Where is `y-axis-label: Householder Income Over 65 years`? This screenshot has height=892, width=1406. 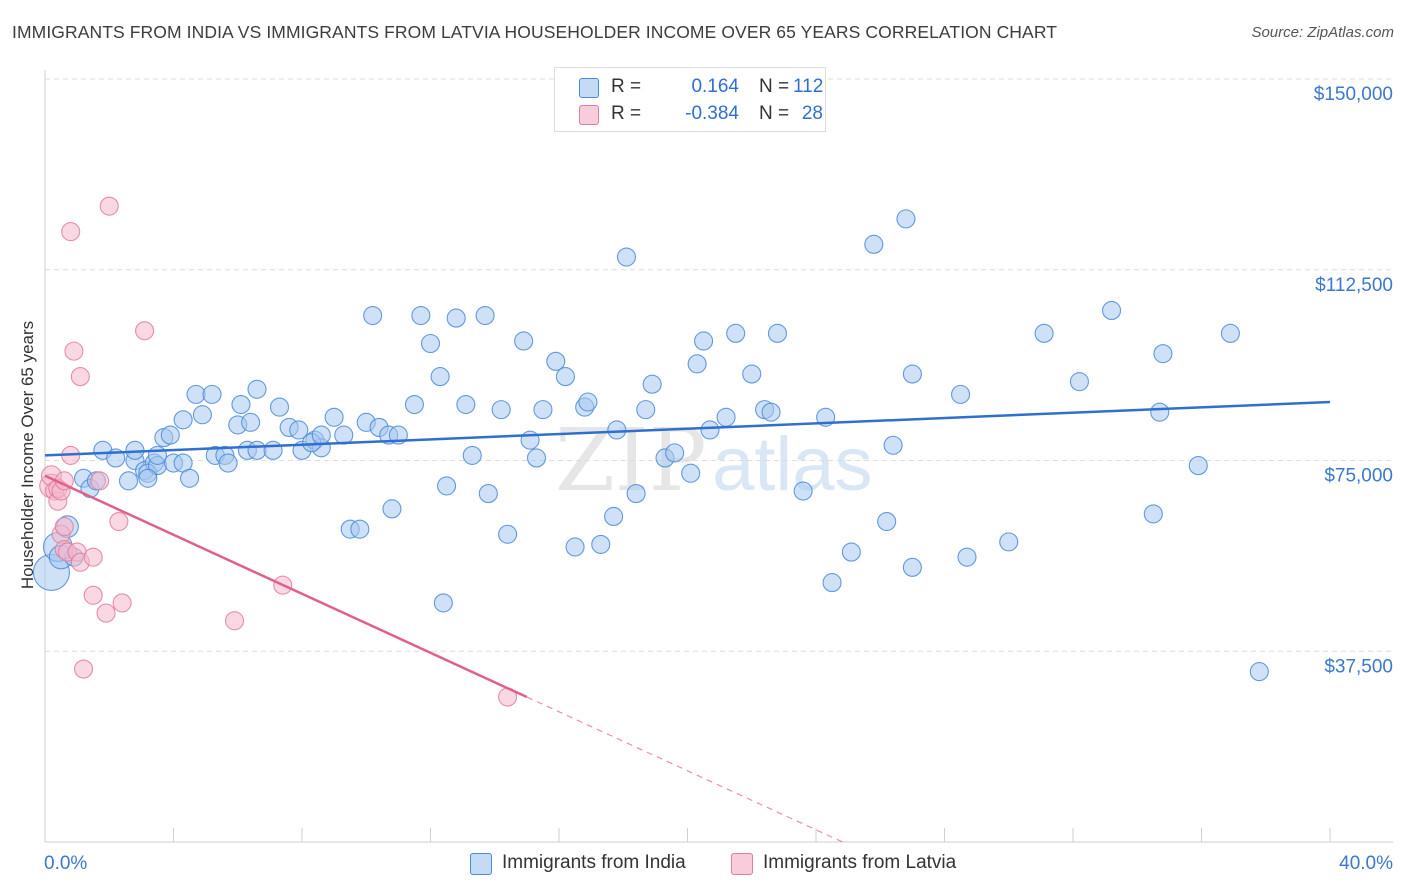
y-axis-label: Householder Income Over 65 years is located at coordinates (27, 455).